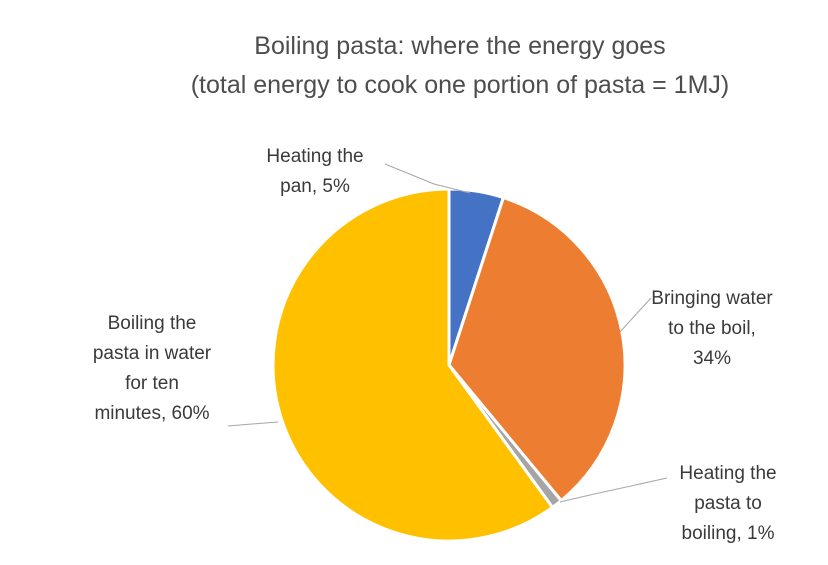 The height and width of the screenshot is (565, 828). Describe the element at coordinates (152, 323) in the screenshot. I see `slice-label-line: Boiling the` at that location.